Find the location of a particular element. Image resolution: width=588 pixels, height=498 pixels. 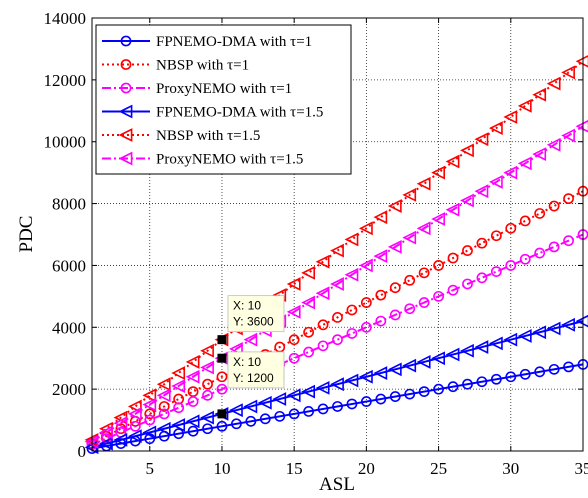

legend-entry: FPNEMO-DMA with τ=1 is located at coordinates (207, 42).